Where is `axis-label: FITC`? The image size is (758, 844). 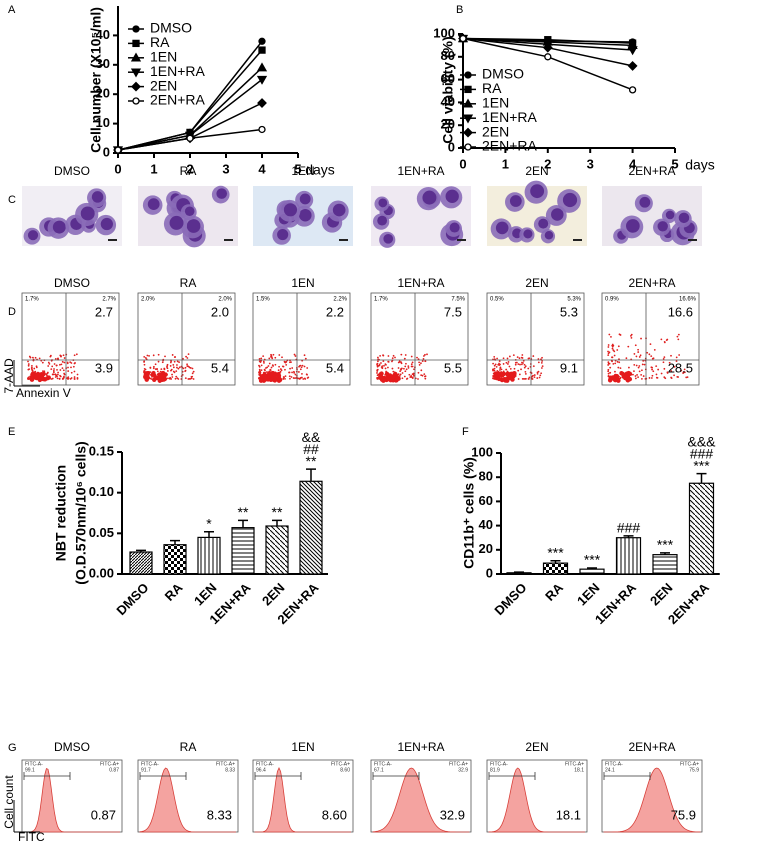
axis-label: FITC is located at coordinates (31, 837).